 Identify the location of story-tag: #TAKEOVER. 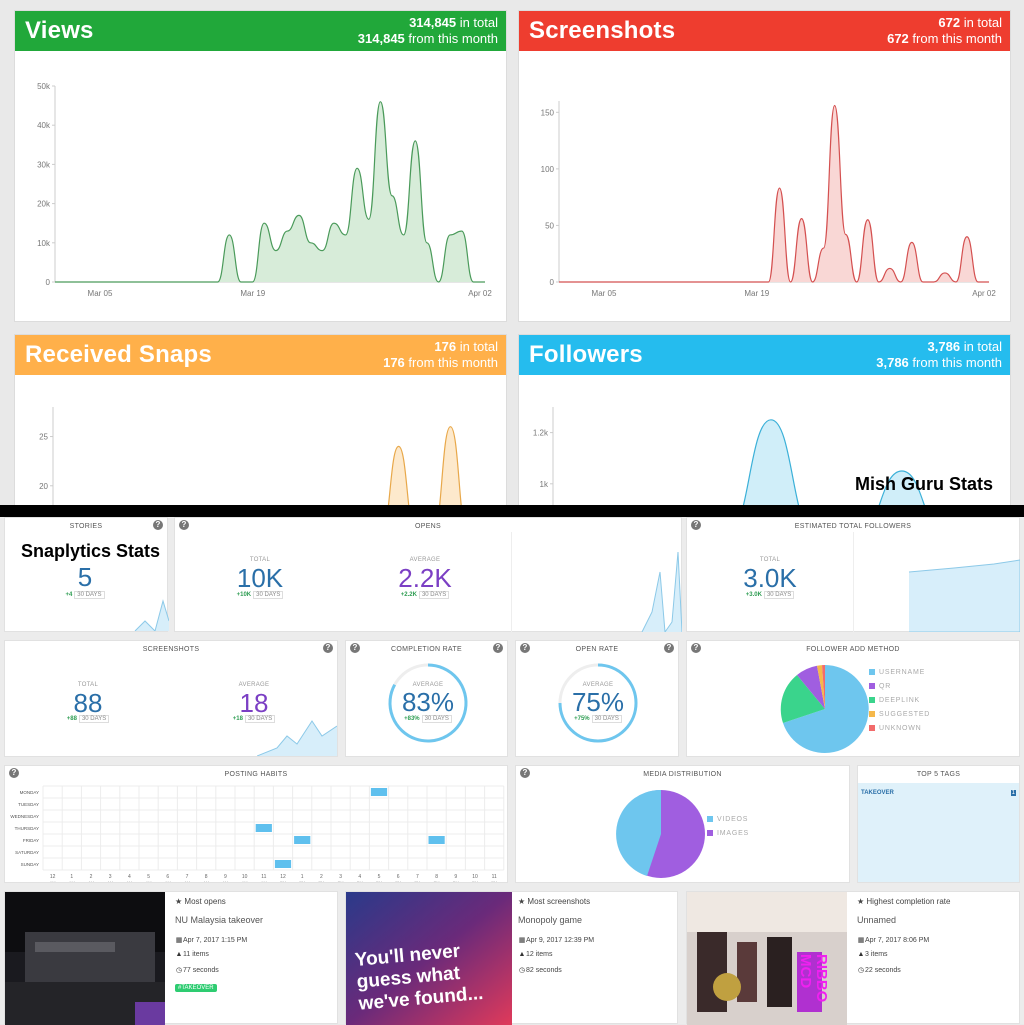
(196, 988).